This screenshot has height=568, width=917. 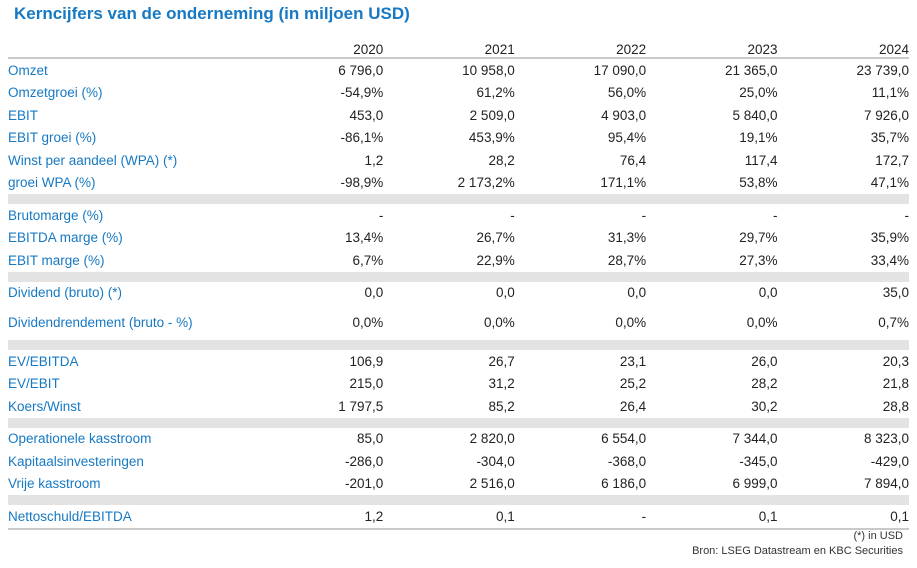 What do you see at coordinates (886, 439) in the screenshot?
I see `cell-2024: 8 323,0` at bounding box center [886, 439].